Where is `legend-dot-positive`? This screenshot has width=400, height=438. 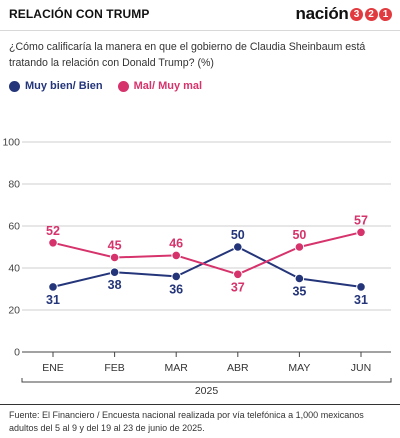 legend-dot-positive is located at coordinates (14, 86).